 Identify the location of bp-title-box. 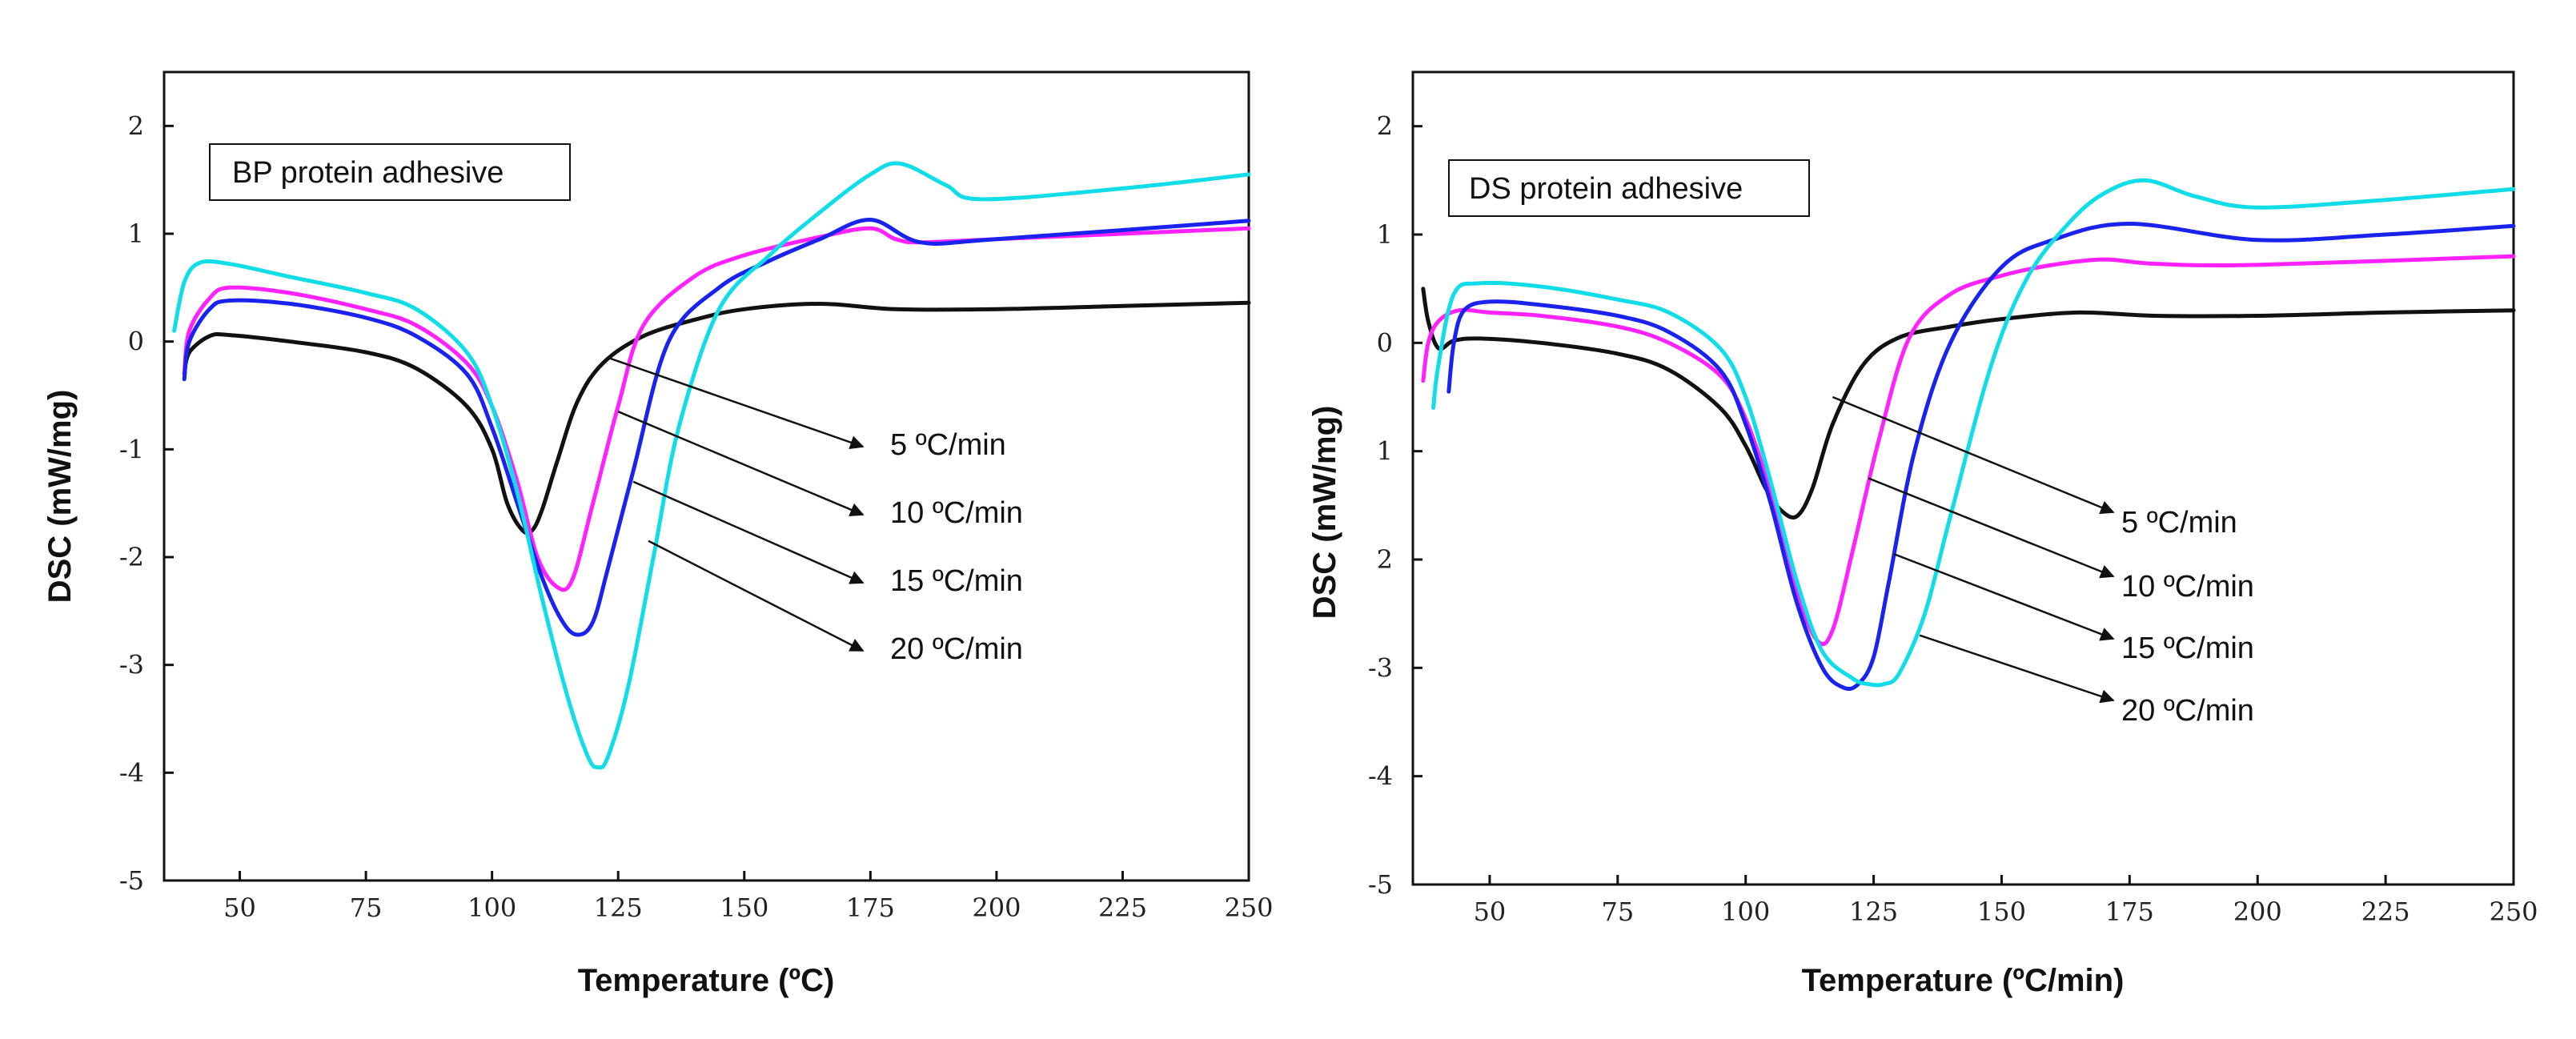
(390, 172).